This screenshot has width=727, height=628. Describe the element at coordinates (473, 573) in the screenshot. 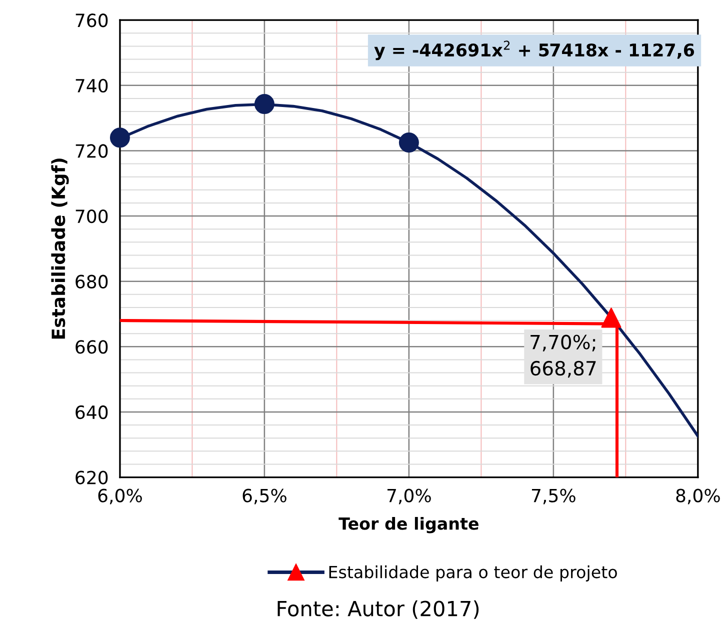

I see `legend-label: Estabilidade para o teor de projeto` at that location.